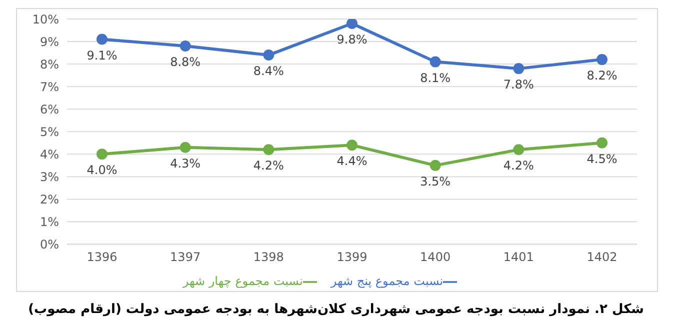 The width and height of the screenshot is (679, 335). What do you see at coordinates (102, 170) in the screenshot?
I see `data-label: 4.0%` at bounding box center [102, 170].